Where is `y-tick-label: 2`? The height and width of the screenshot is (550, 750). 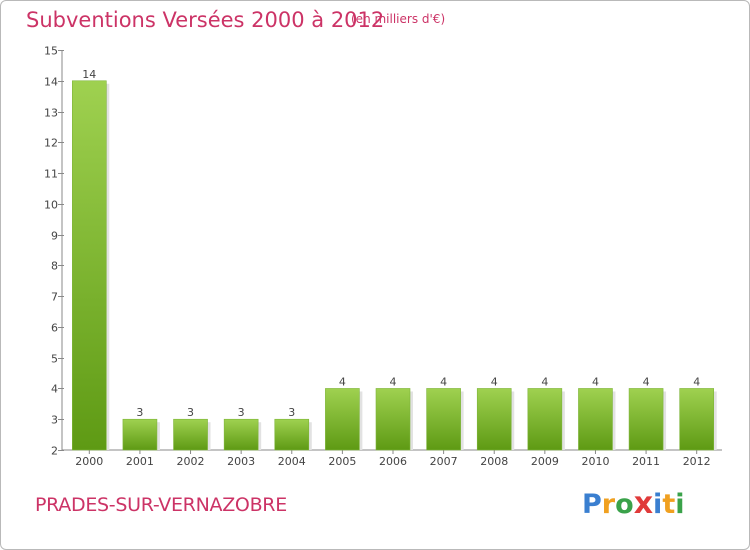
y-tick-label: 2 is located at coordinates (54, 451).